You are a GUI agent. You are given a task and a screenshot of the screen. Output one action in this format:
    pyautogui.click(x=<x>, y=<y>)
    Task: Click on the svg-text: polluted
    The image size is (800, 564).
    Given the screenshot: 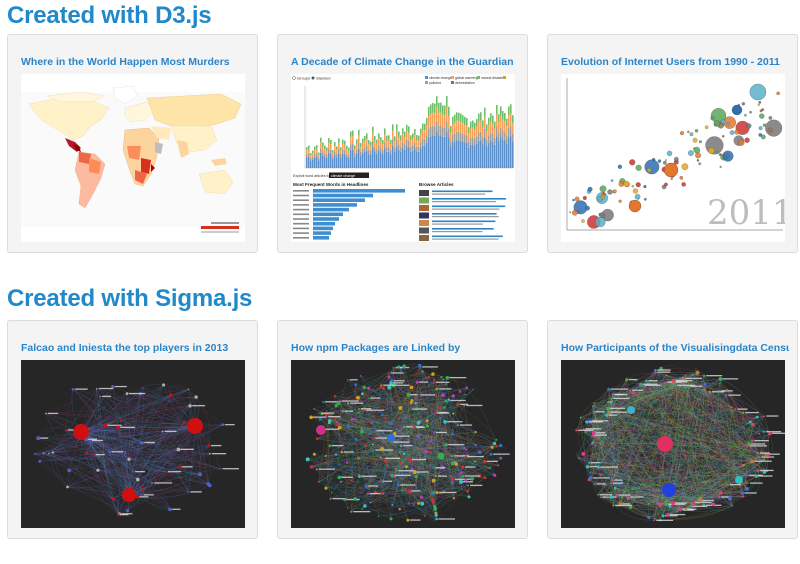 What is the action you would take?
    pyautogui.click(x=435, y=83)
    